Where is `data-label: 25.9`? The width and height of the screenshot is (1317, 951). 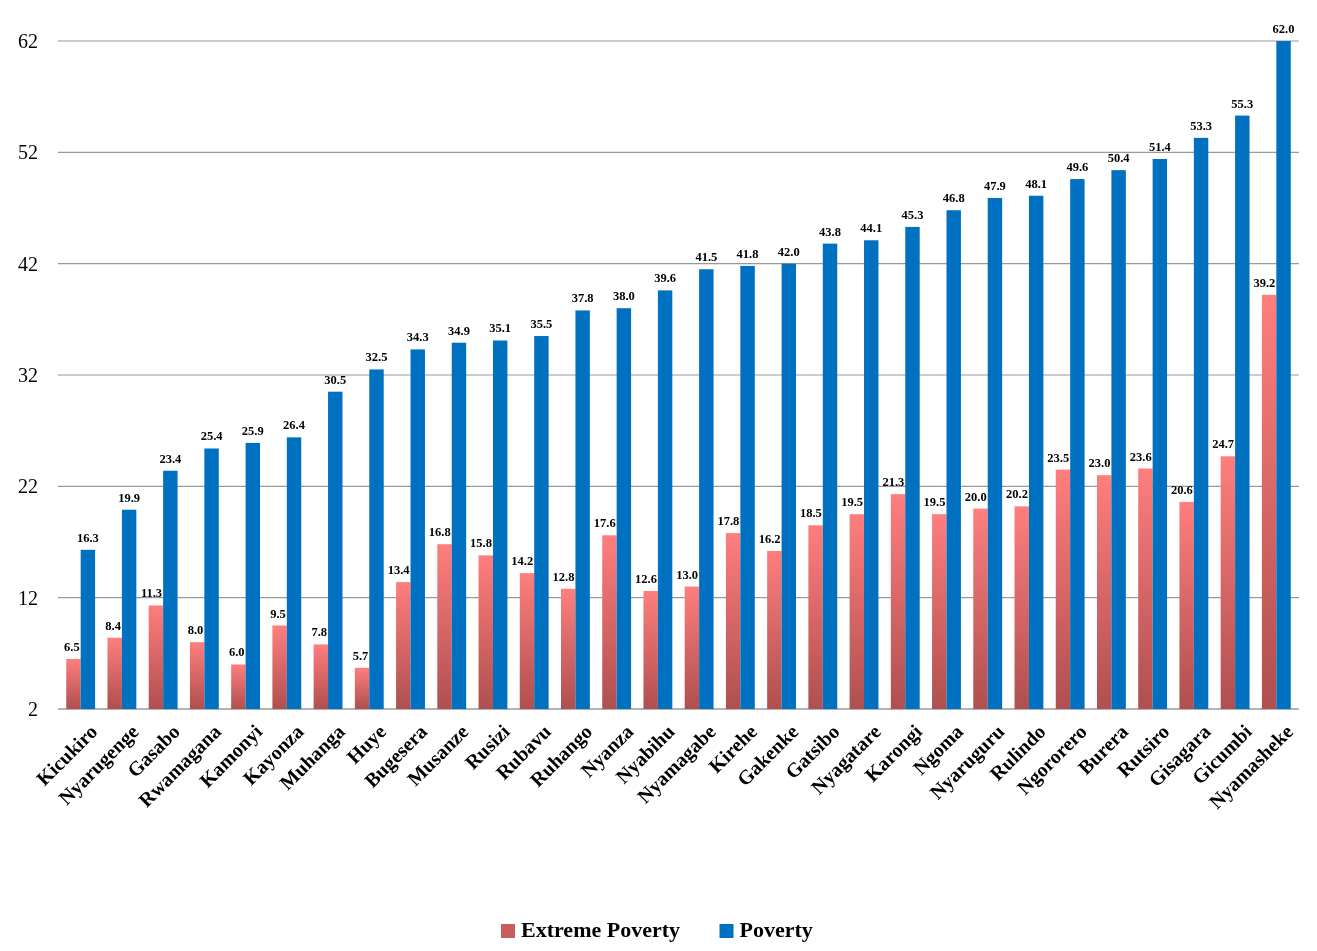
data-label: 25.9 is located at coordinates (252, 430).